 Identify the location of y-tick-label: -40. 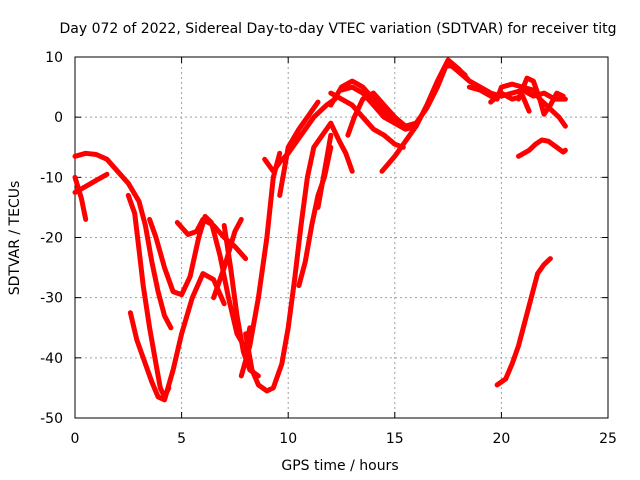
(51, 359).